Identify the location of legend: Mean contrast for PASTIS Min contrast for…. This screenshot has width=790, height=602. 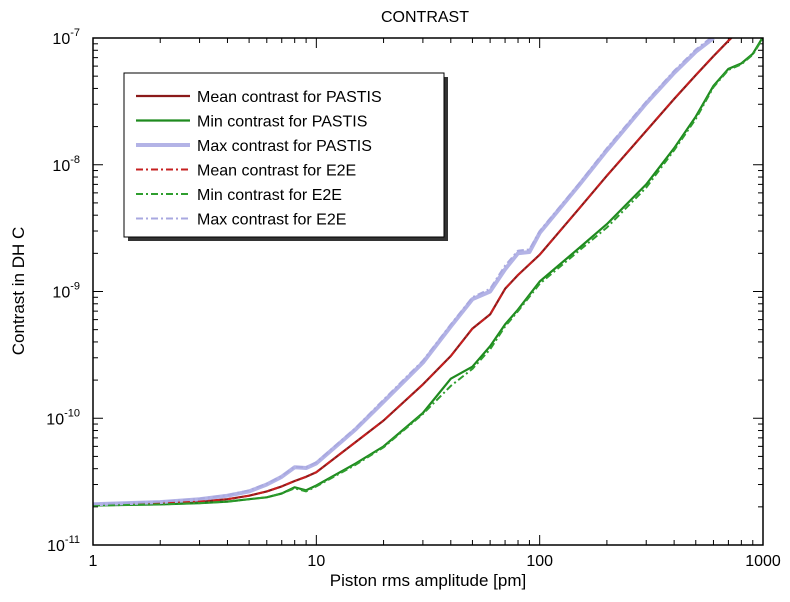
(285, 156).